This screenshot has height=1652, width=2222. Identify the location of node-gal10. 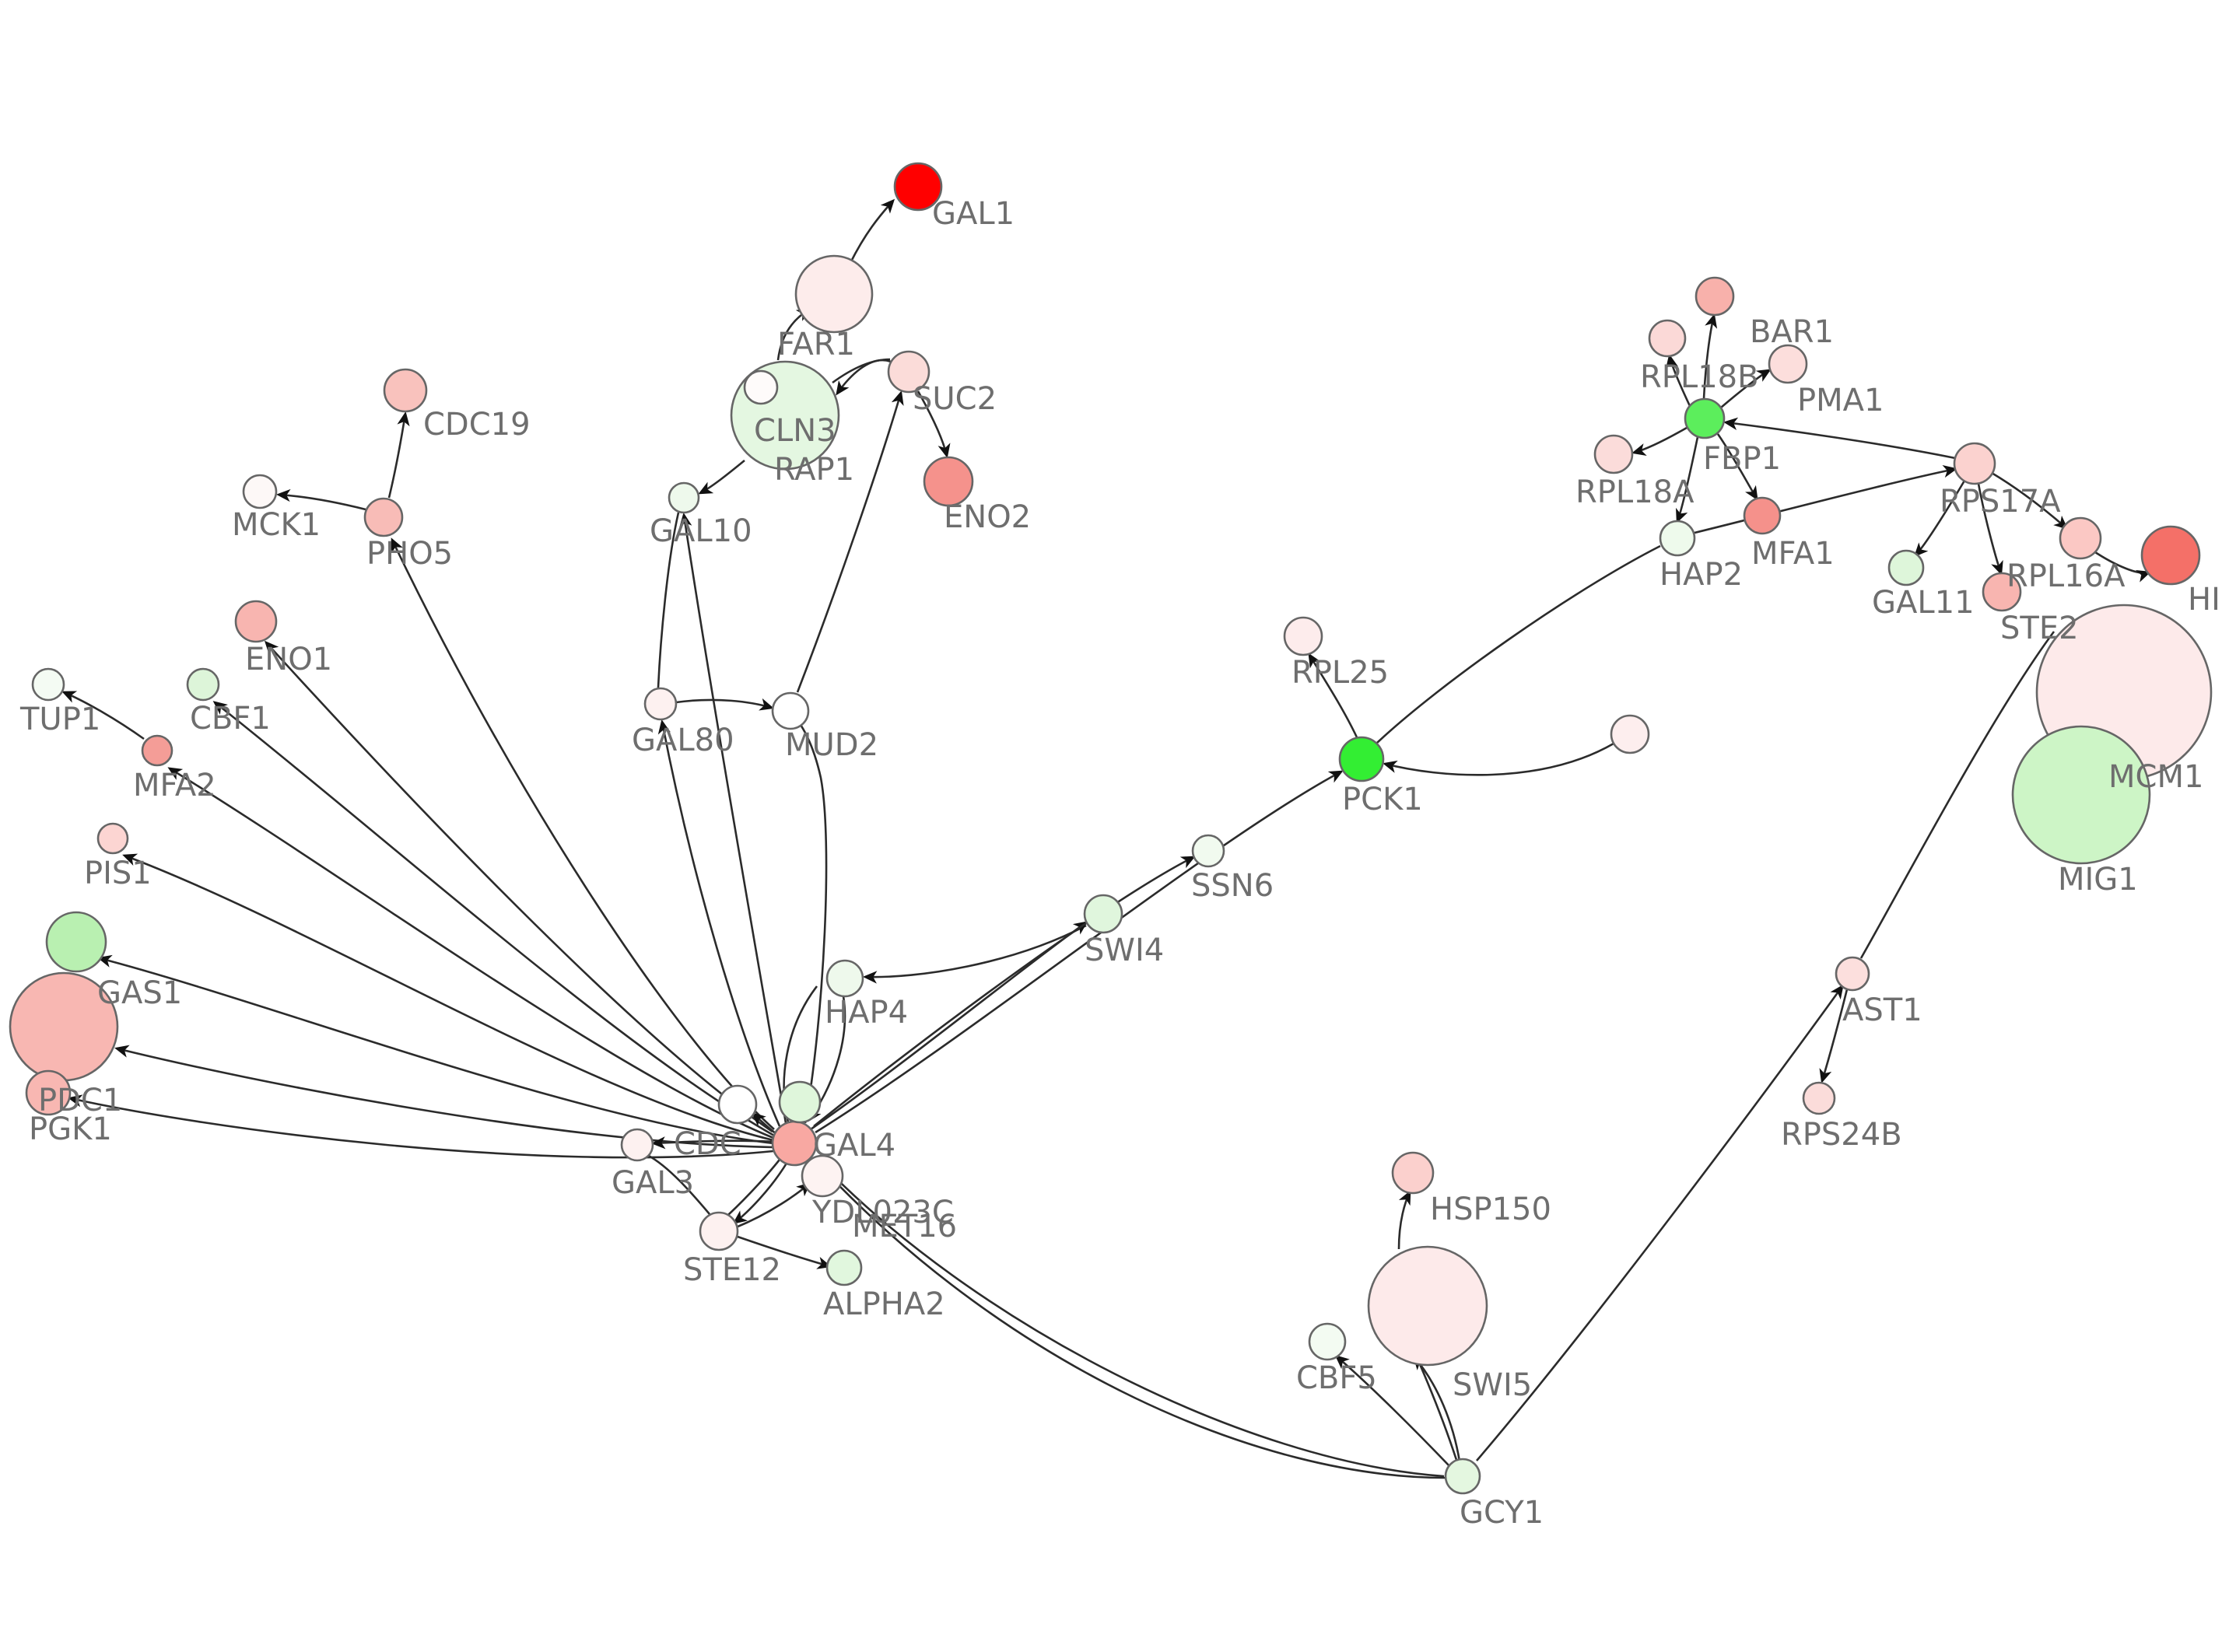
(684, 498).